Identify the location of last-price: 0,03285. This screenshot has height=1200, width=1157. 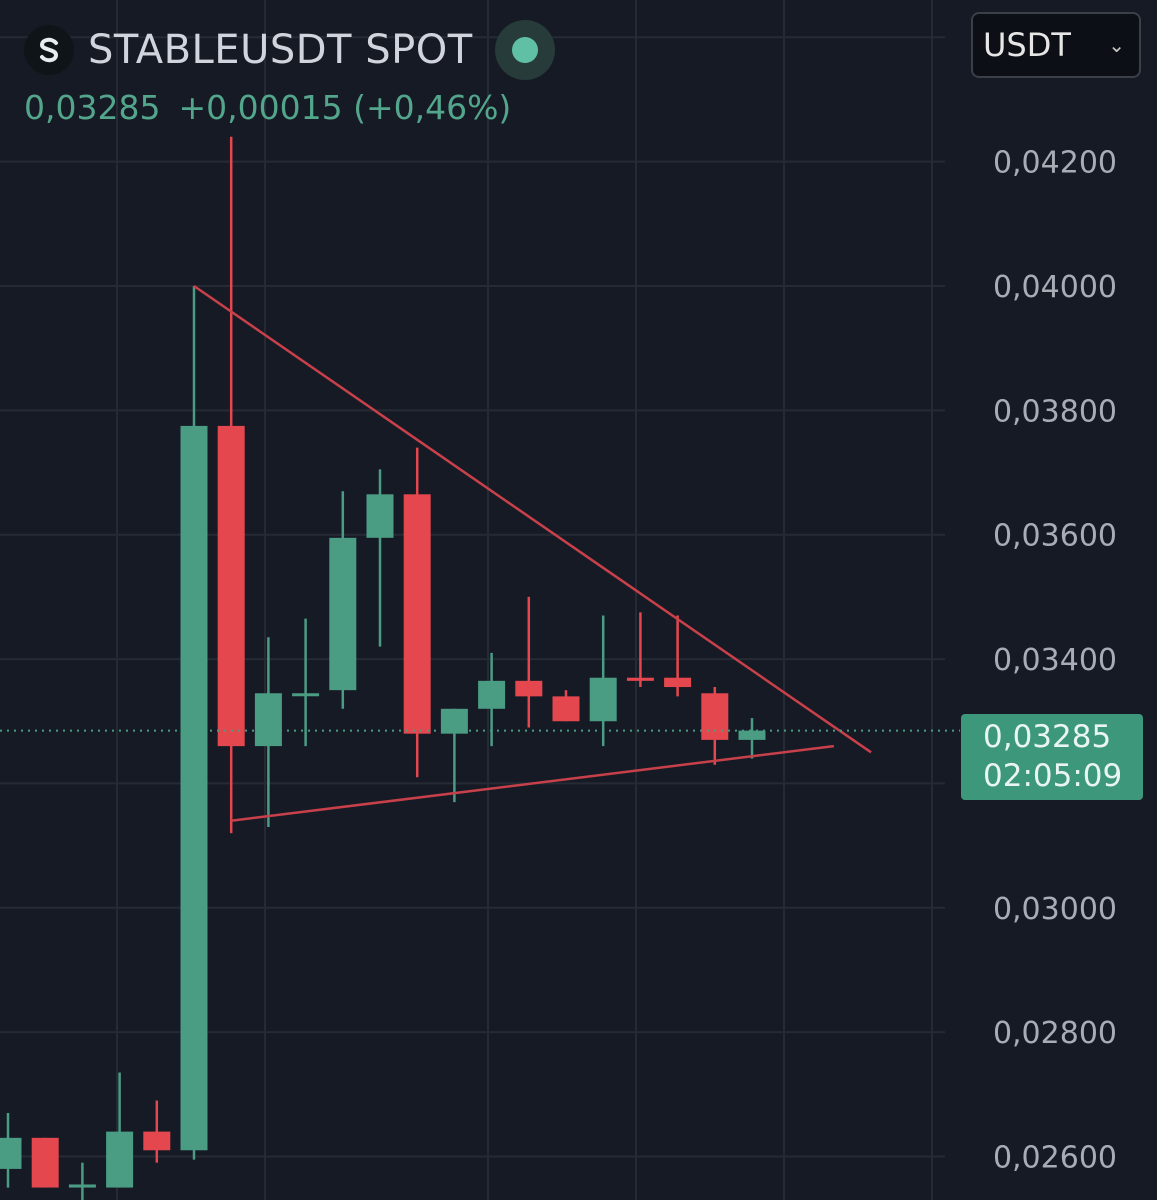
(92, 107).